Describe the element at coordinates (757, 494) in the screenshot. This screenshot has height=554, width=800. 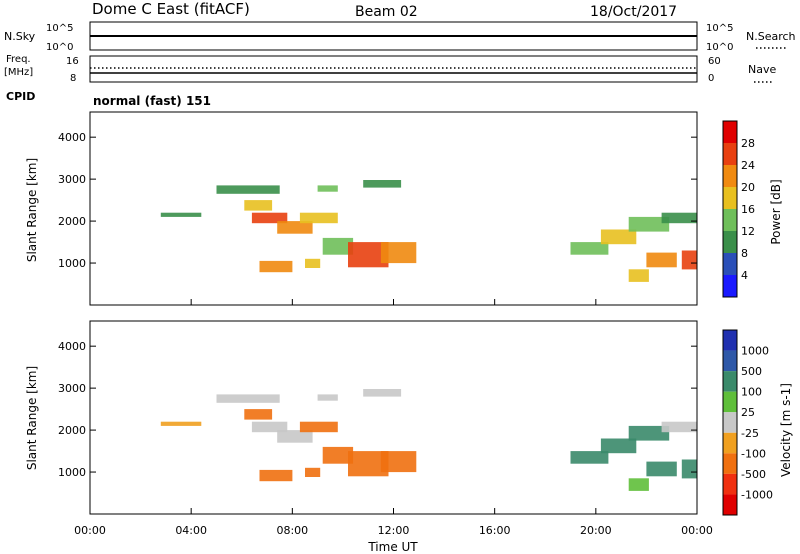
I see `velocity-scale-tick-label: -1000` at that location.